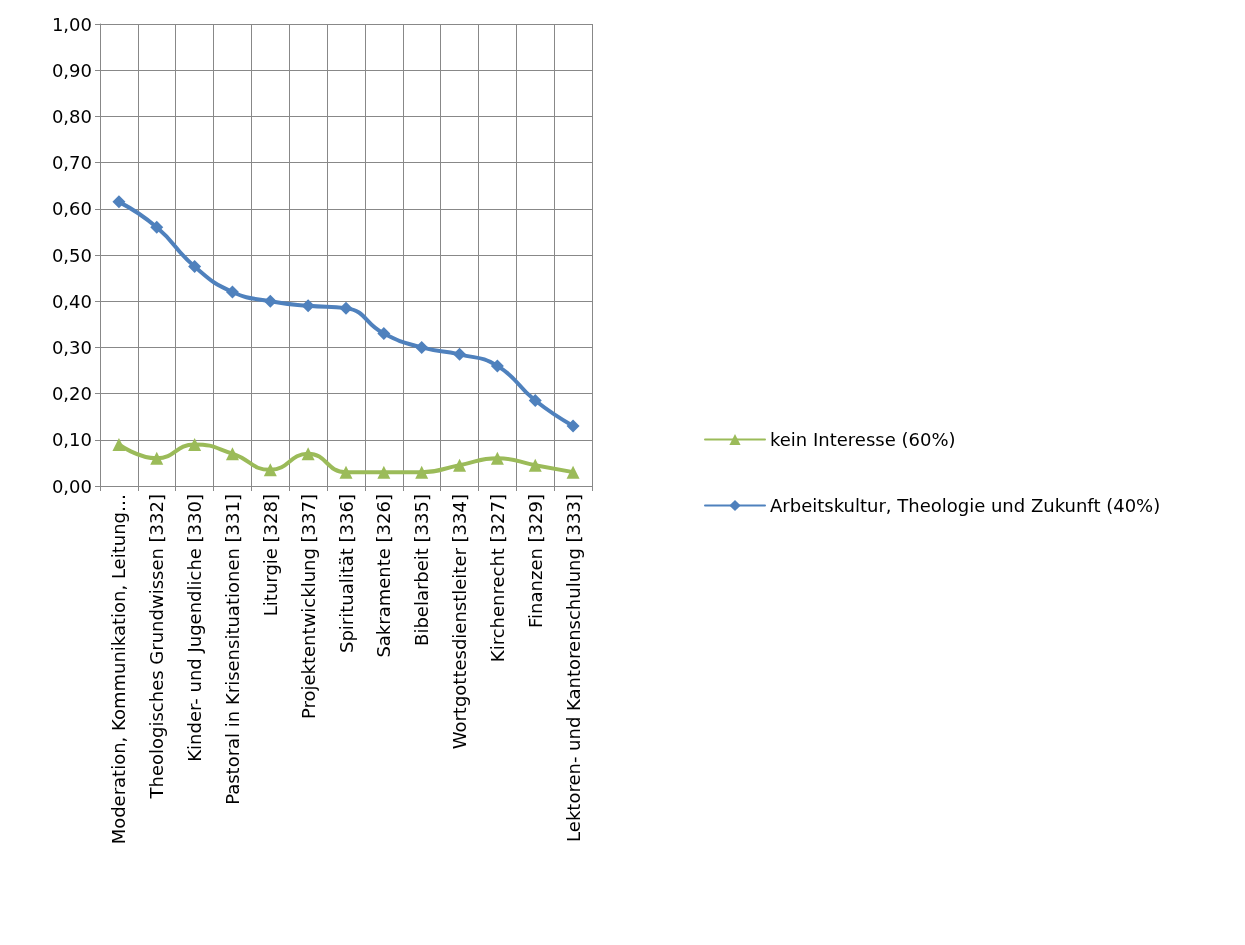  What do you see at coordinates (71, 163) in the screenshot?
I see `y-tick-label: 0,70` at bounding box center [71, 163].